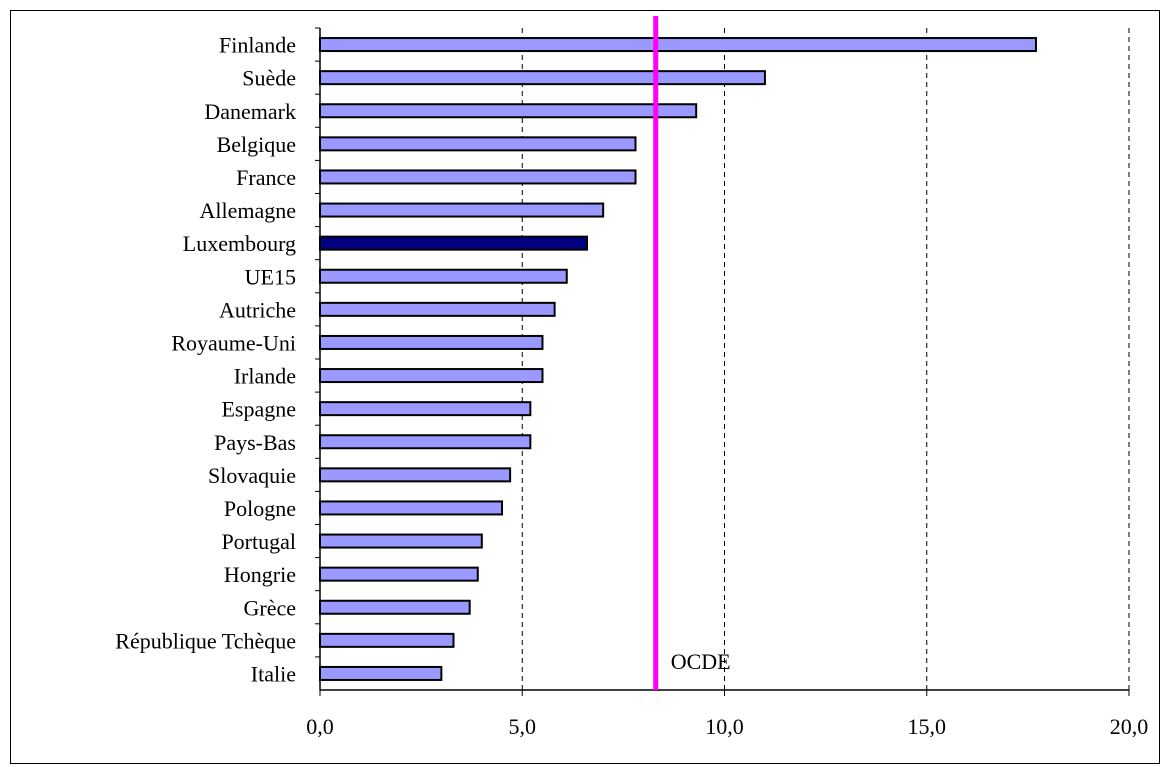 This screenshot has width=1170, height=767. I want to click on bar-luxembourg, so click(453, 243).